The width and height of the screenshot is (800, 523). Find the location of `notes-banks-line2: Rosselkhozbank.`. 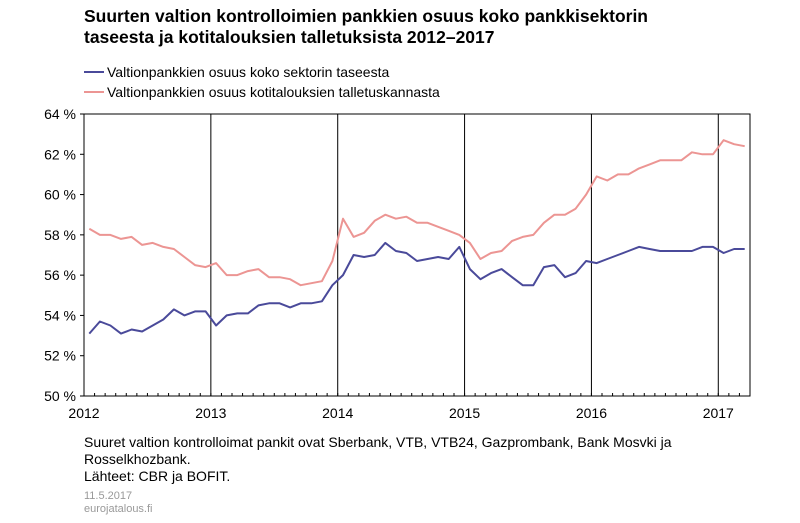

notes-banks-line2: Rosselkhozbank. is located at coordinates (137, 459).